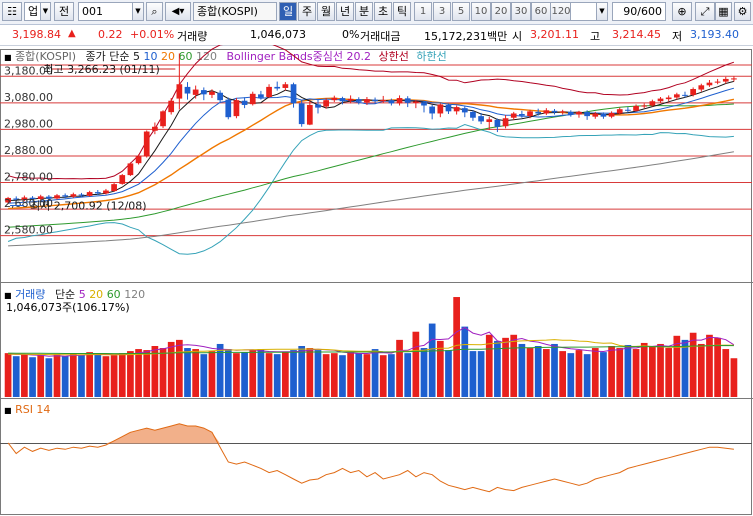  Describe the element at coordinates (723, 11) in the screenshot. I see `save-icon: ▦` at that location.